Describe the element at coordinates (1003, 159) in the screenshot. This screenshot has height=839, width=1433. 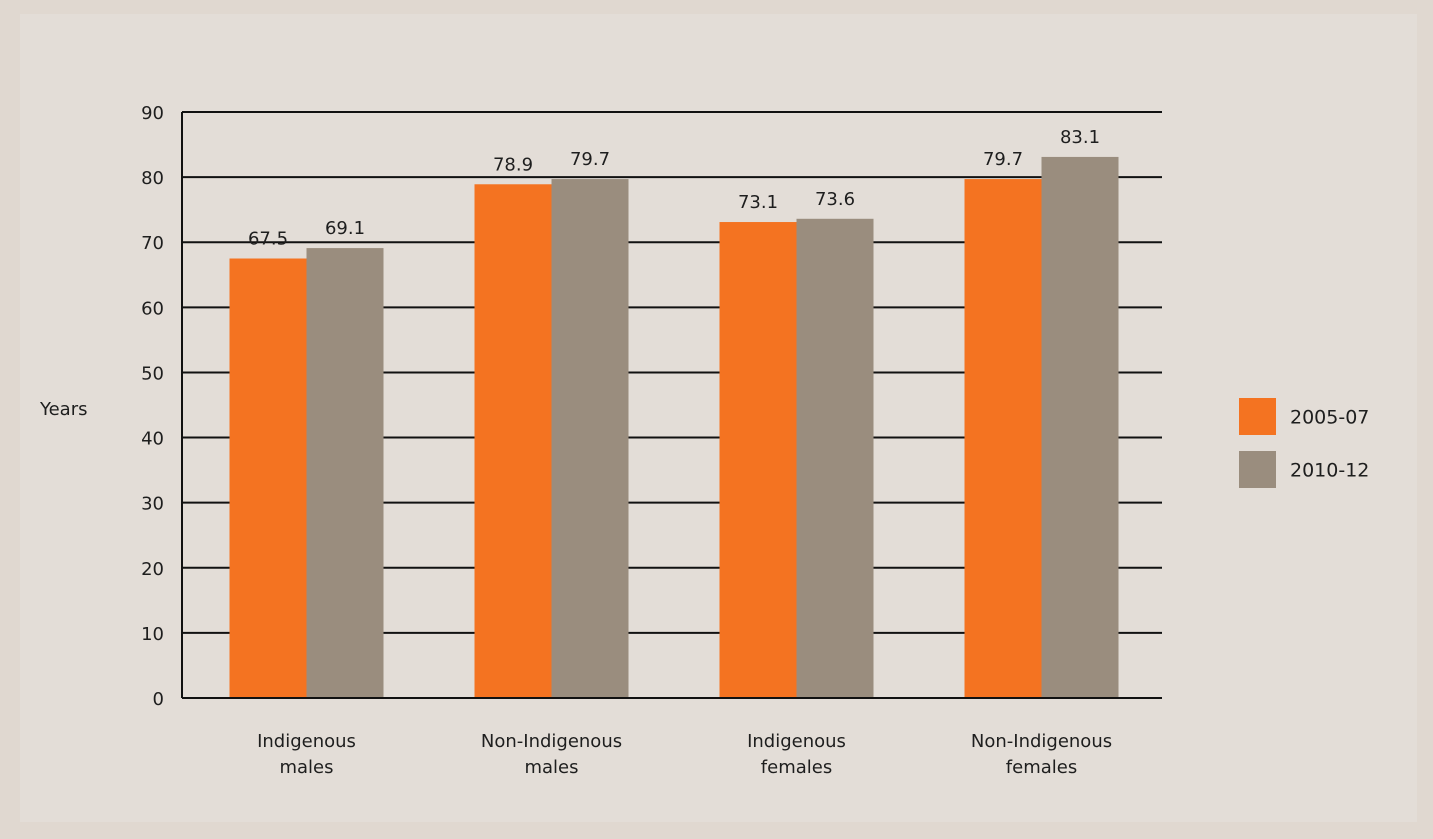
I see `data-label-3-0: 79.7` at that location.